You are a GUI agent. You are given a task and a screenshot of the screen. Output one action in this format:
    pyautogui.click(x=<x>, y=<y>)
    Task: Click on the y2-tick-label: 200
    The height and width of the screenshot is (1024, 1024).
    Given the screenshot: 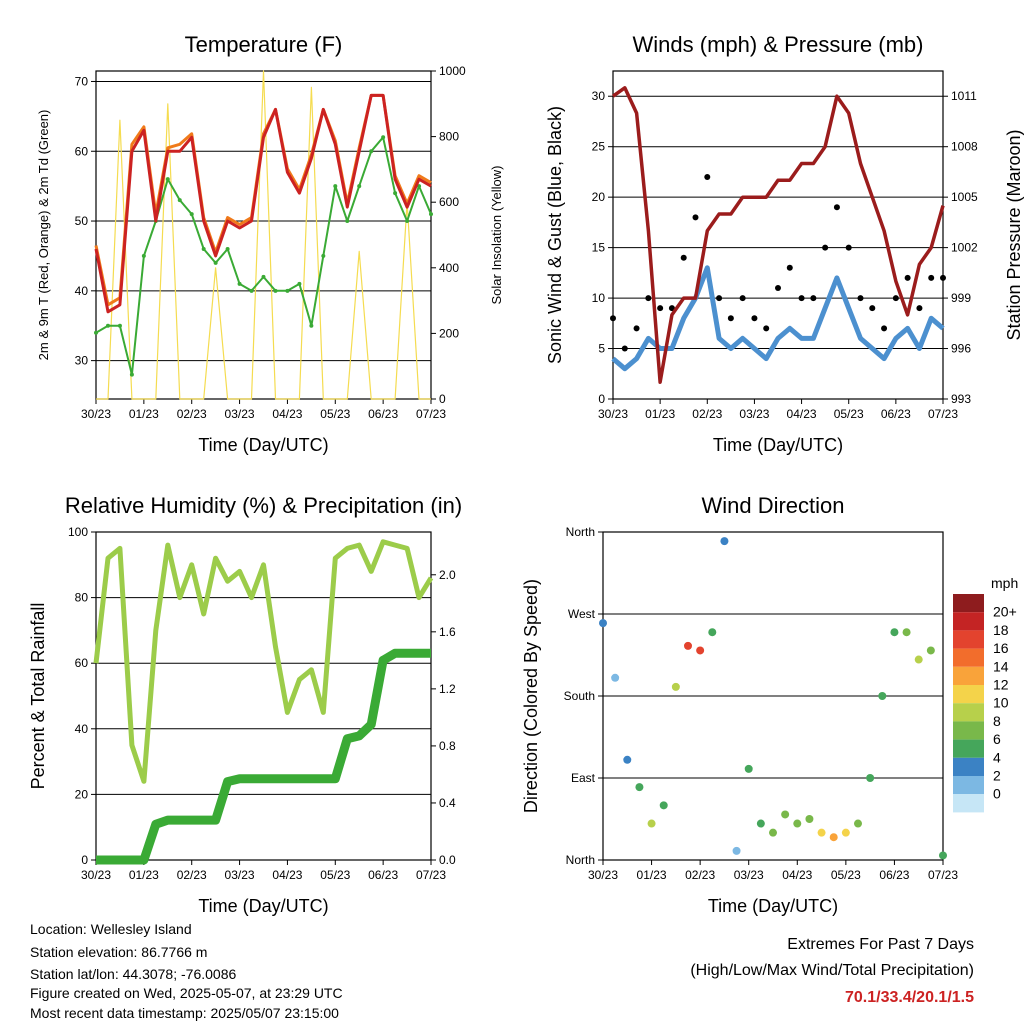 What is the action you would take?
    pyautogui.click(x=449, y=333)
    